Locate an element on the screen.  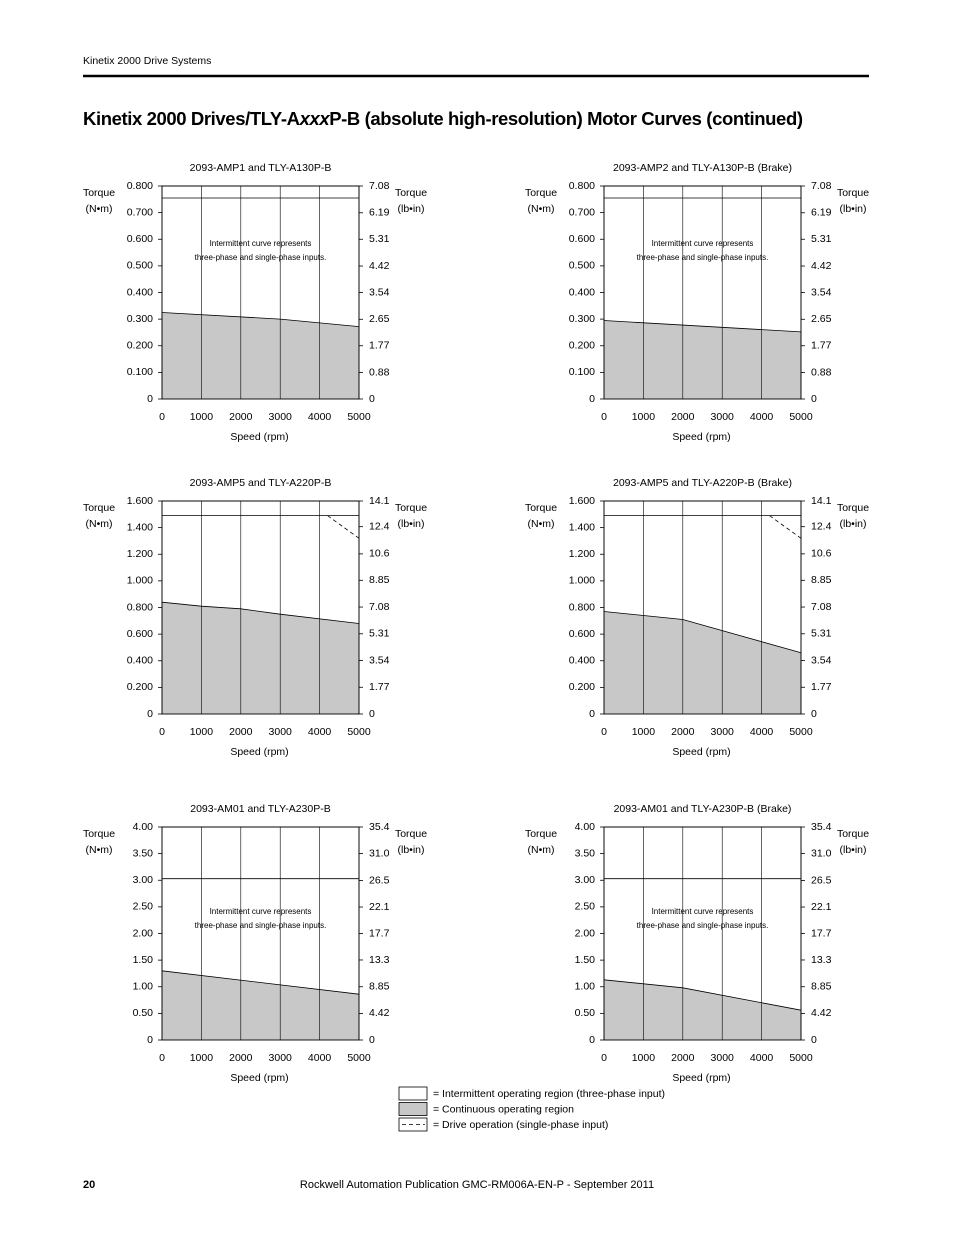
y2-tick-label: 22.1 is located at coordinates (379, 907).